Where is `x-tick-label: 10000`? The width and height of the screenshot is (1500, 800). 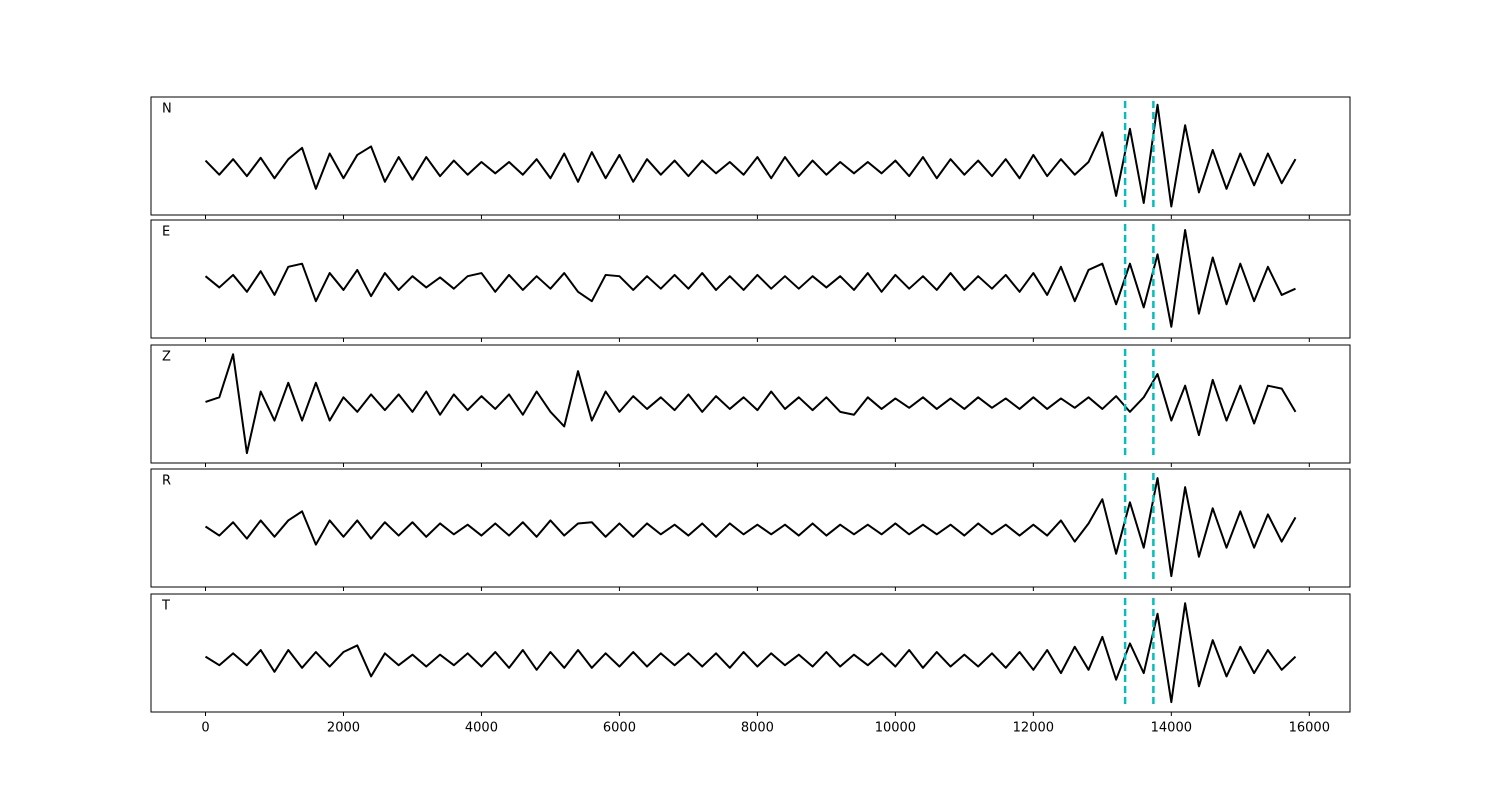 x-tick-label: 10000 is located at coordinates (895, 728).